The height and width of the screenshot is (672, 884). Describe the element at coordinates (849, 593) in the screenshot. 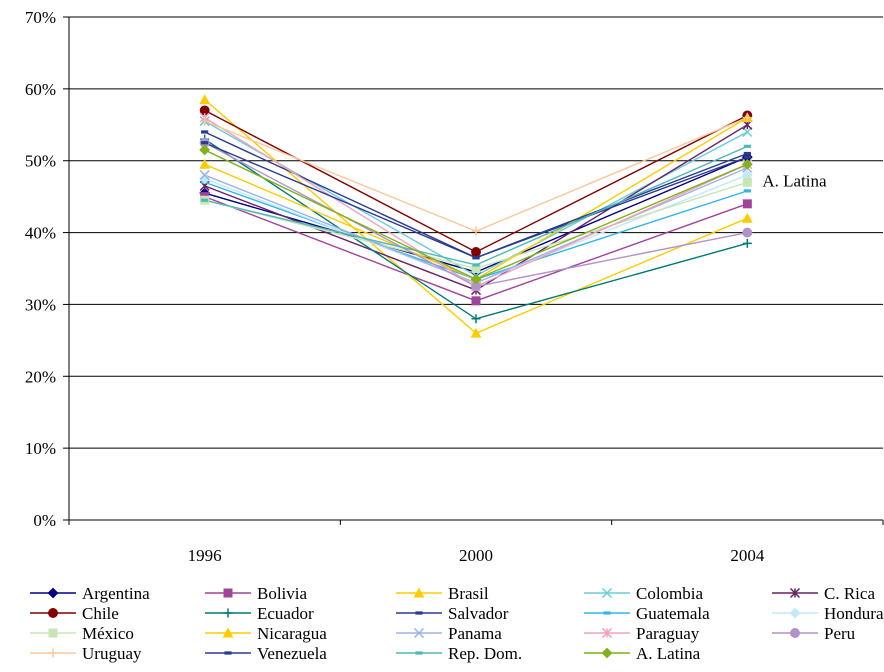

I see `legend-label: C. Rica` at that location.